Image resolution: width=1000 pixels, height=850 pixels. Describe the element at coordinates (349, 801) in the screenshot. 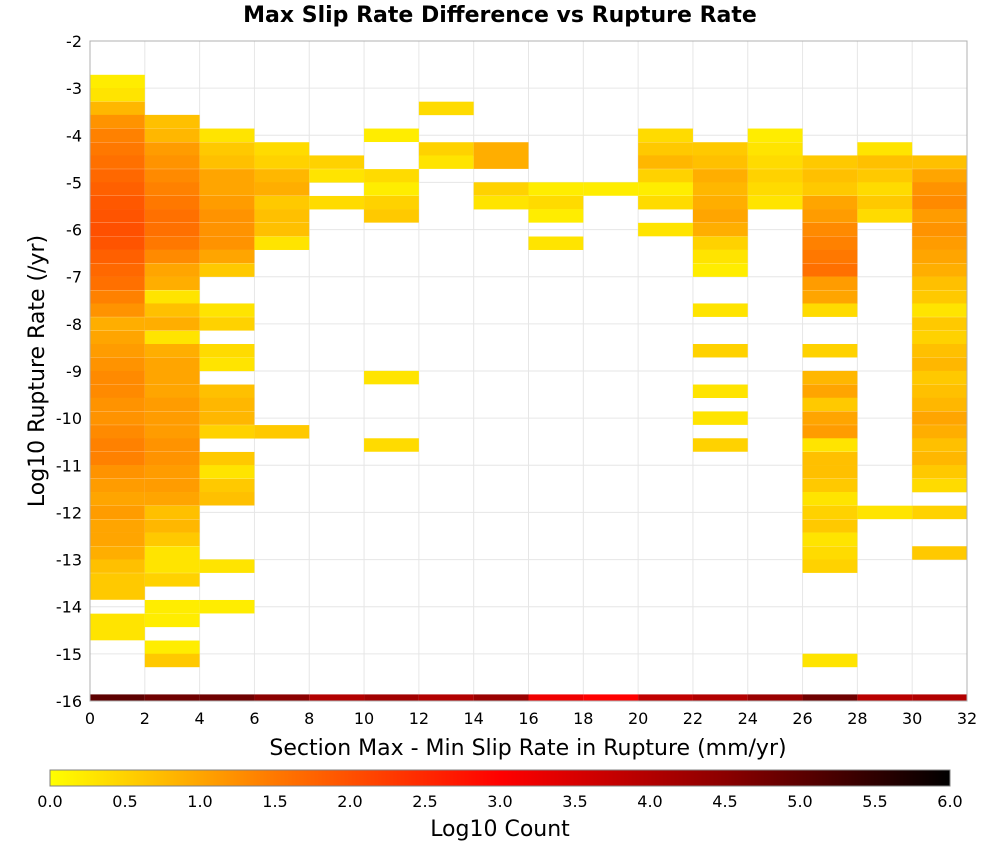

I see `colorbar-tick-label: 2.0` at that location.